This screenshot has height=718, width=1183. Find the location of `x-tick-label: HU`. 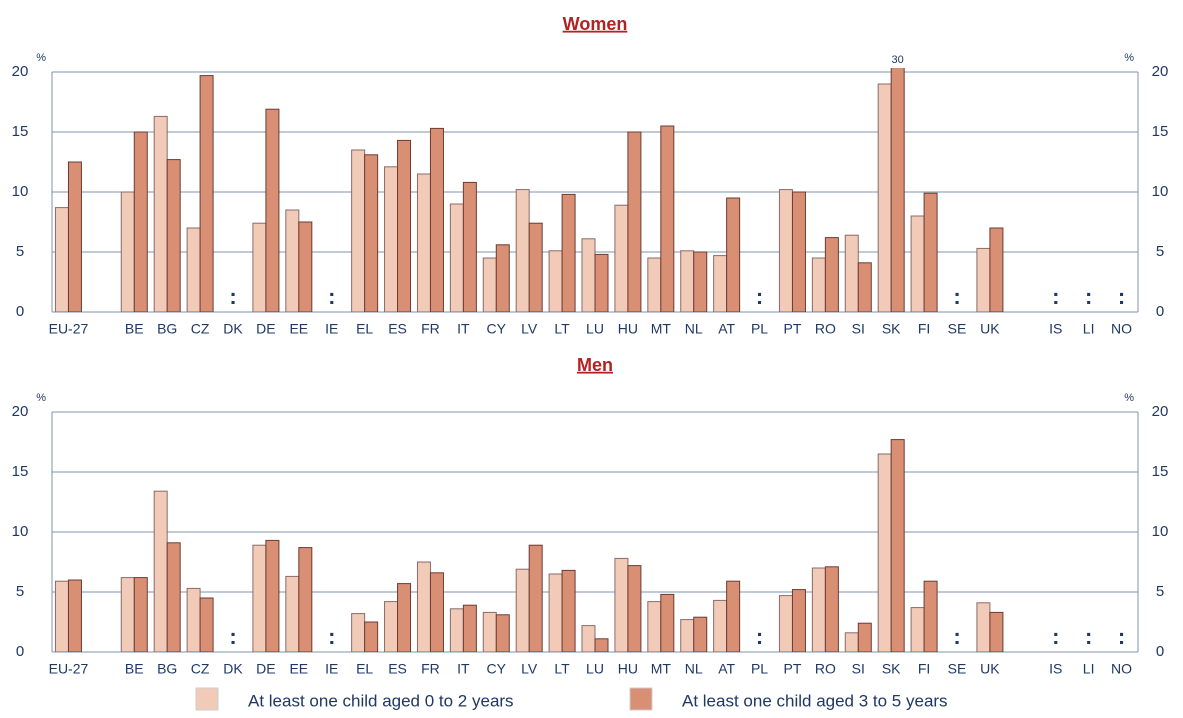

x-tick-label: HU is located at coordinates (628, 669).